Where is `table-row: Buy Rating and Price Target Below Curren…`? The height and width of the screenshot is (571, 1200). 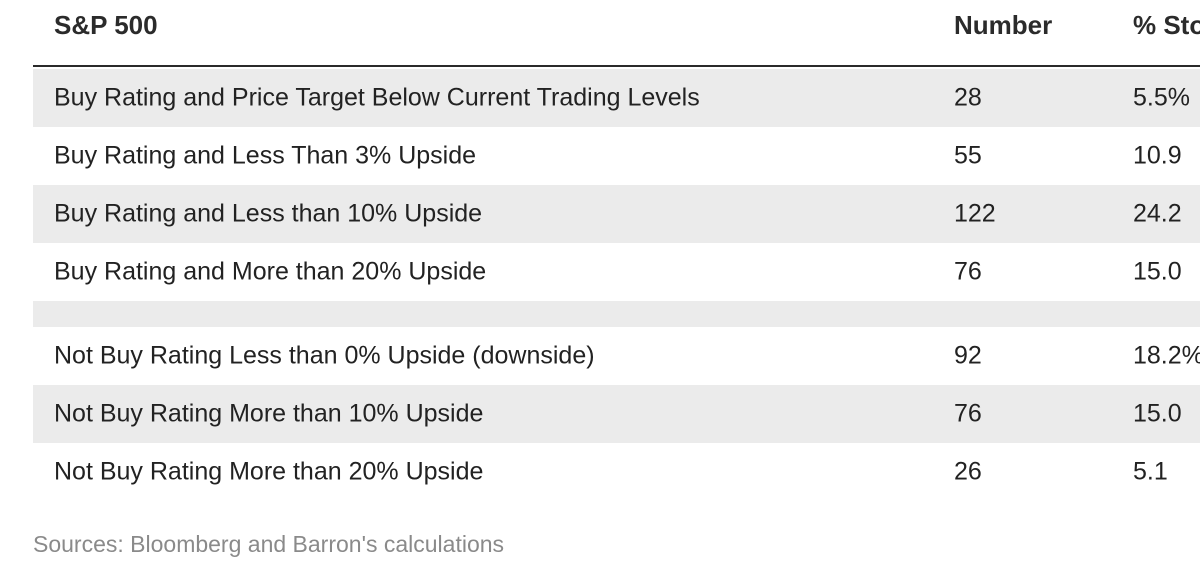 table-row: Buy Rating and Price Target Below Curren… is located at coordinates (616, 98).